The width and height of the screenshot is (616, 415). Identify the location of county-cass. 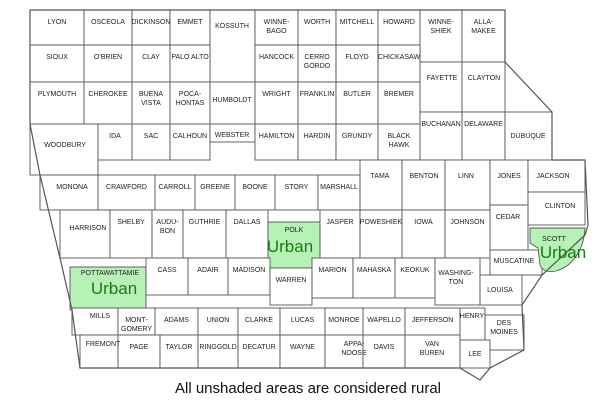
(167, 276).